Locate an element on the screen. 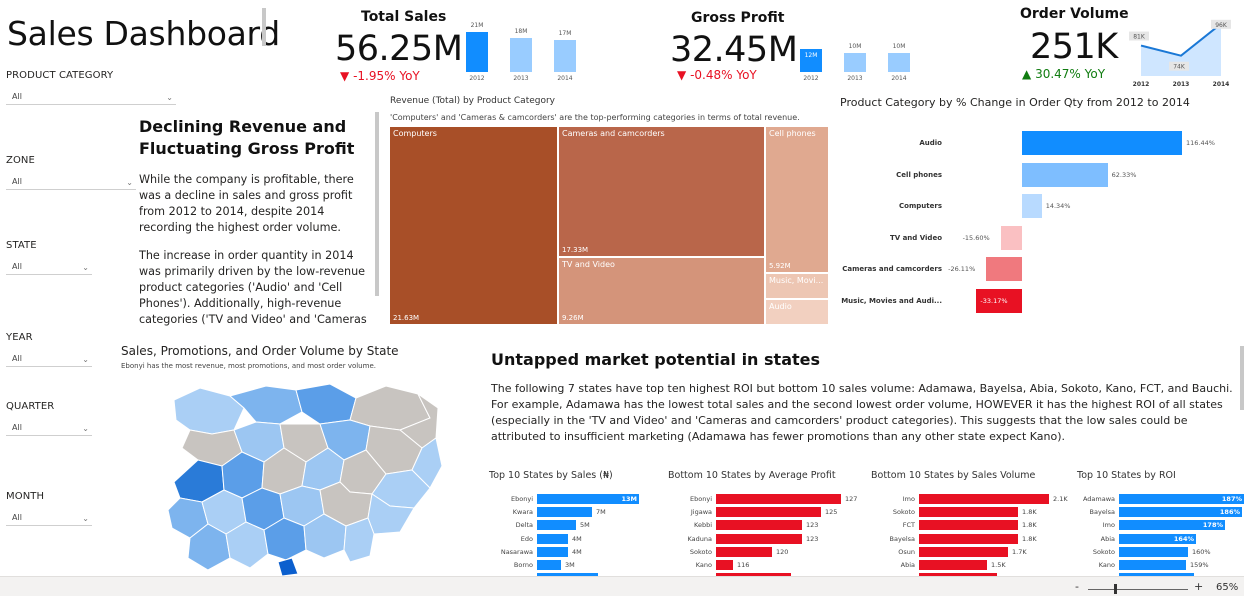 The width and height of the screenshot is (1244, 596). bar-category-label: Kwara is located at coordinates (522, 512).